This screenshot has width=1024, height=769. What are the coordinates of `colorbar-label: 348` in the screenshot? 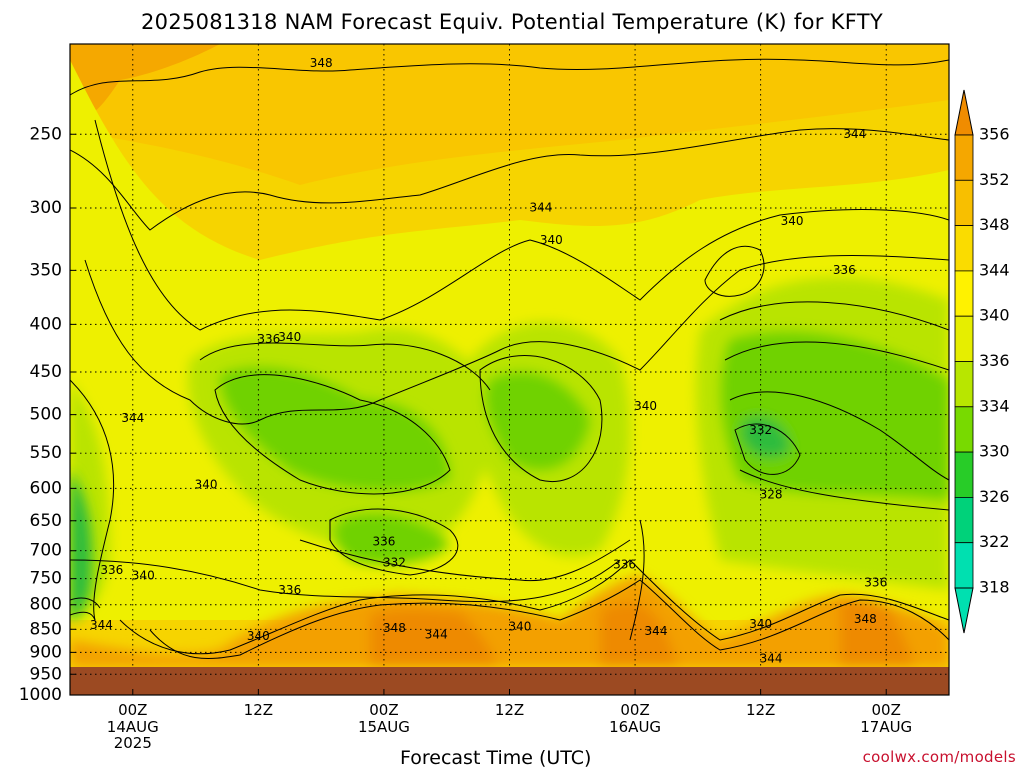 It's located at (994, 224).